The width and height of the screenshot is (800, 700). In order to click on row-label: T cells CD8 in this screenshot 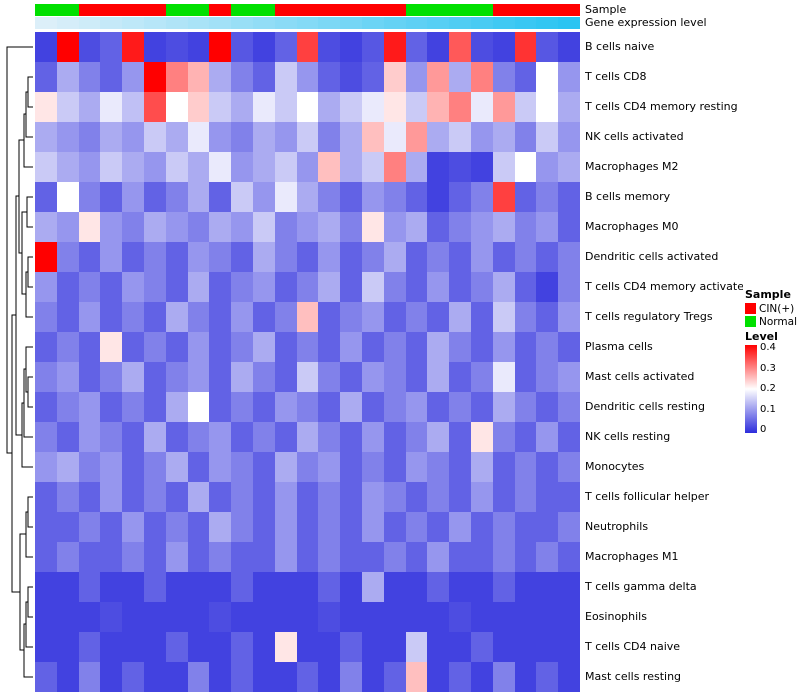, I will do `click(616, 76)`.